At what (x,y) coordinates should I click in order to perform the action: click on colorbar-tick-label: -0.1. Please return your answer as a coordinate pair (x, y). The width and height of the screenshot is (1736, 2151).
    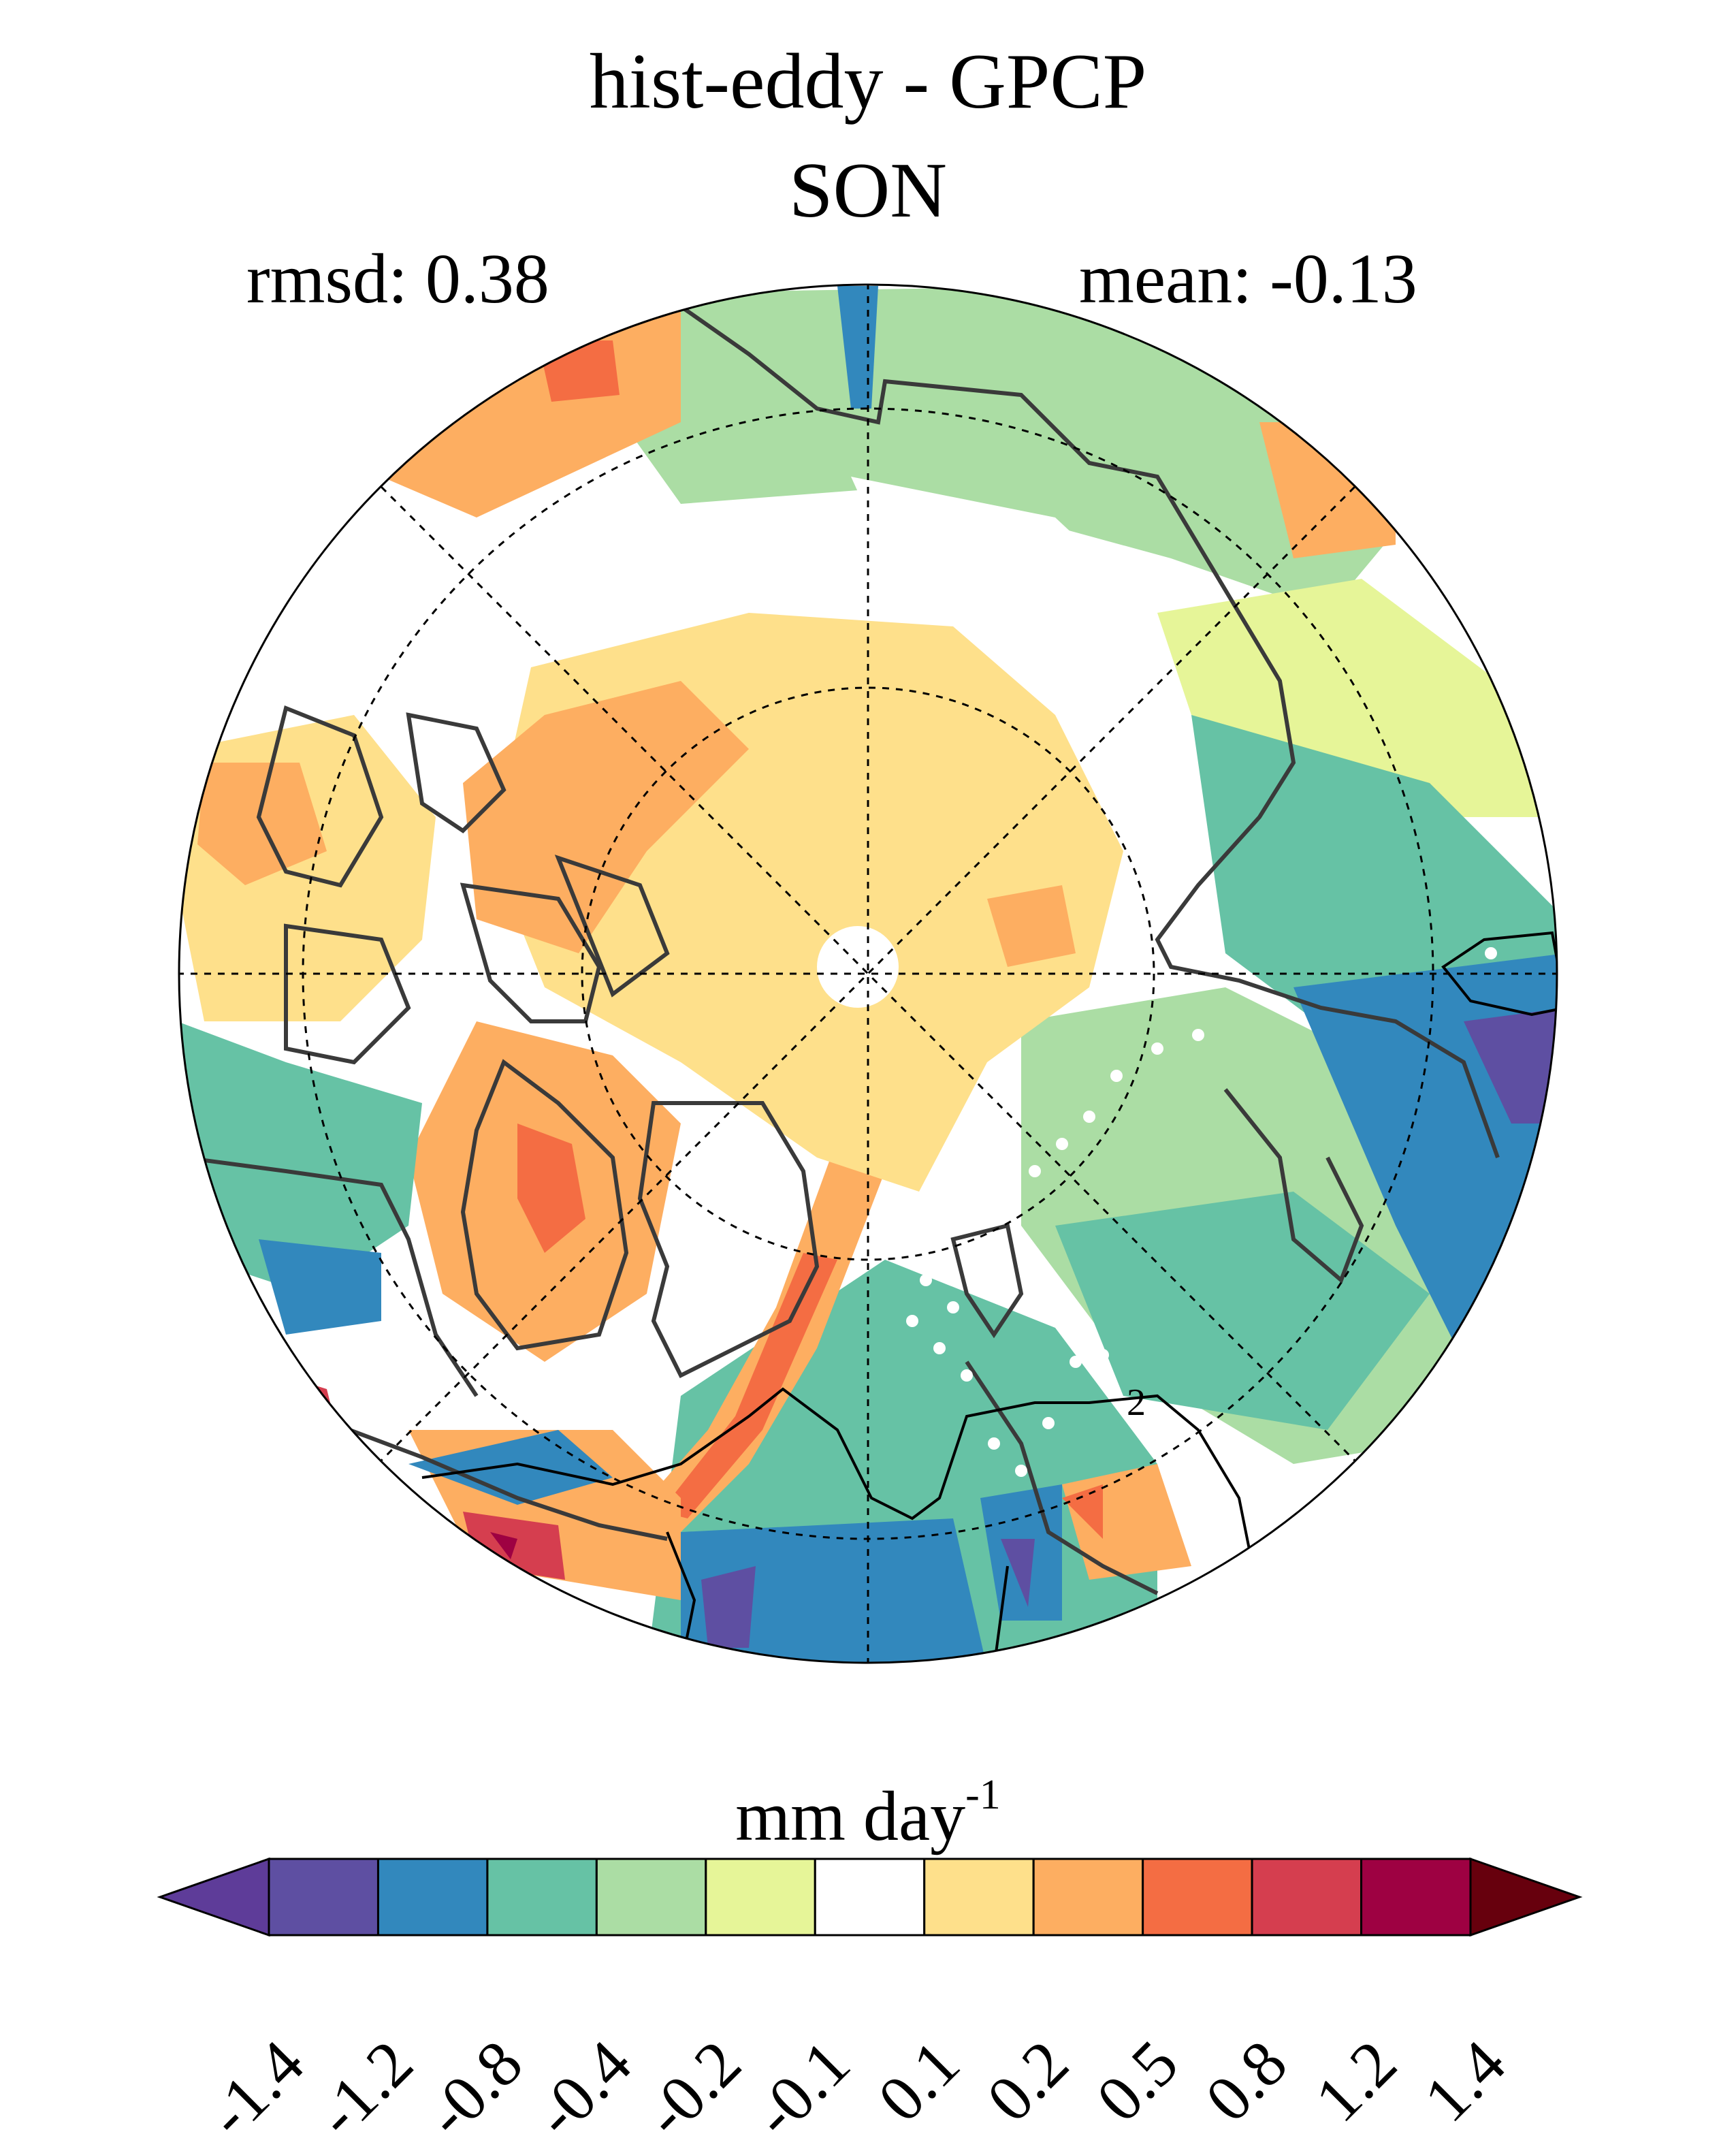
    Looking at the image, I should click on (801, 2088).